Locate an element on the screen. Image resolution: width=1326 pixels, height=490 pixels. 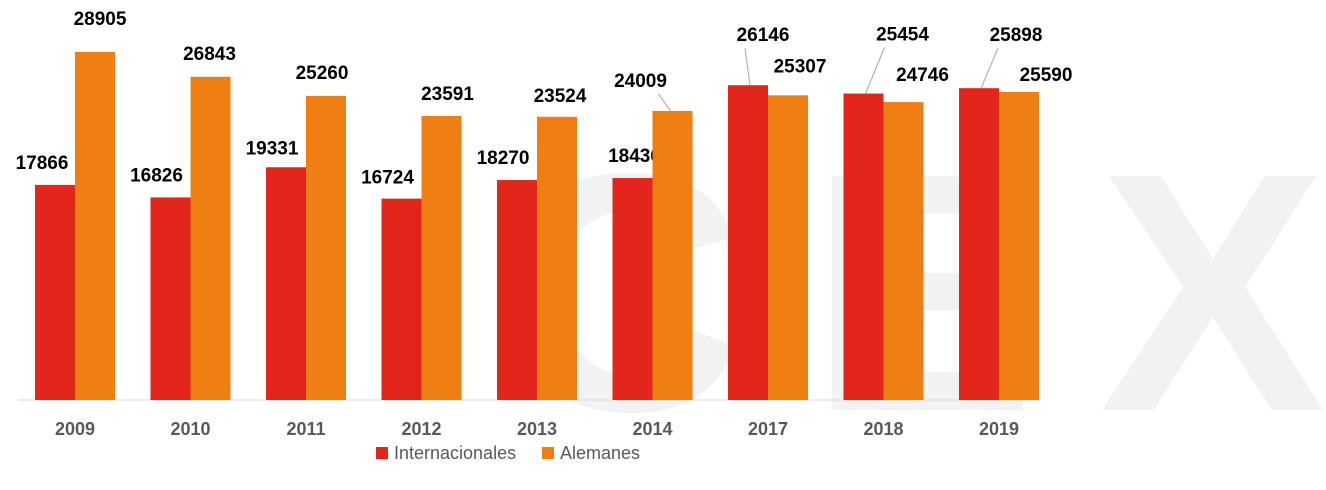
x-tick-label: 2018 is located at coordinates (883, 429).